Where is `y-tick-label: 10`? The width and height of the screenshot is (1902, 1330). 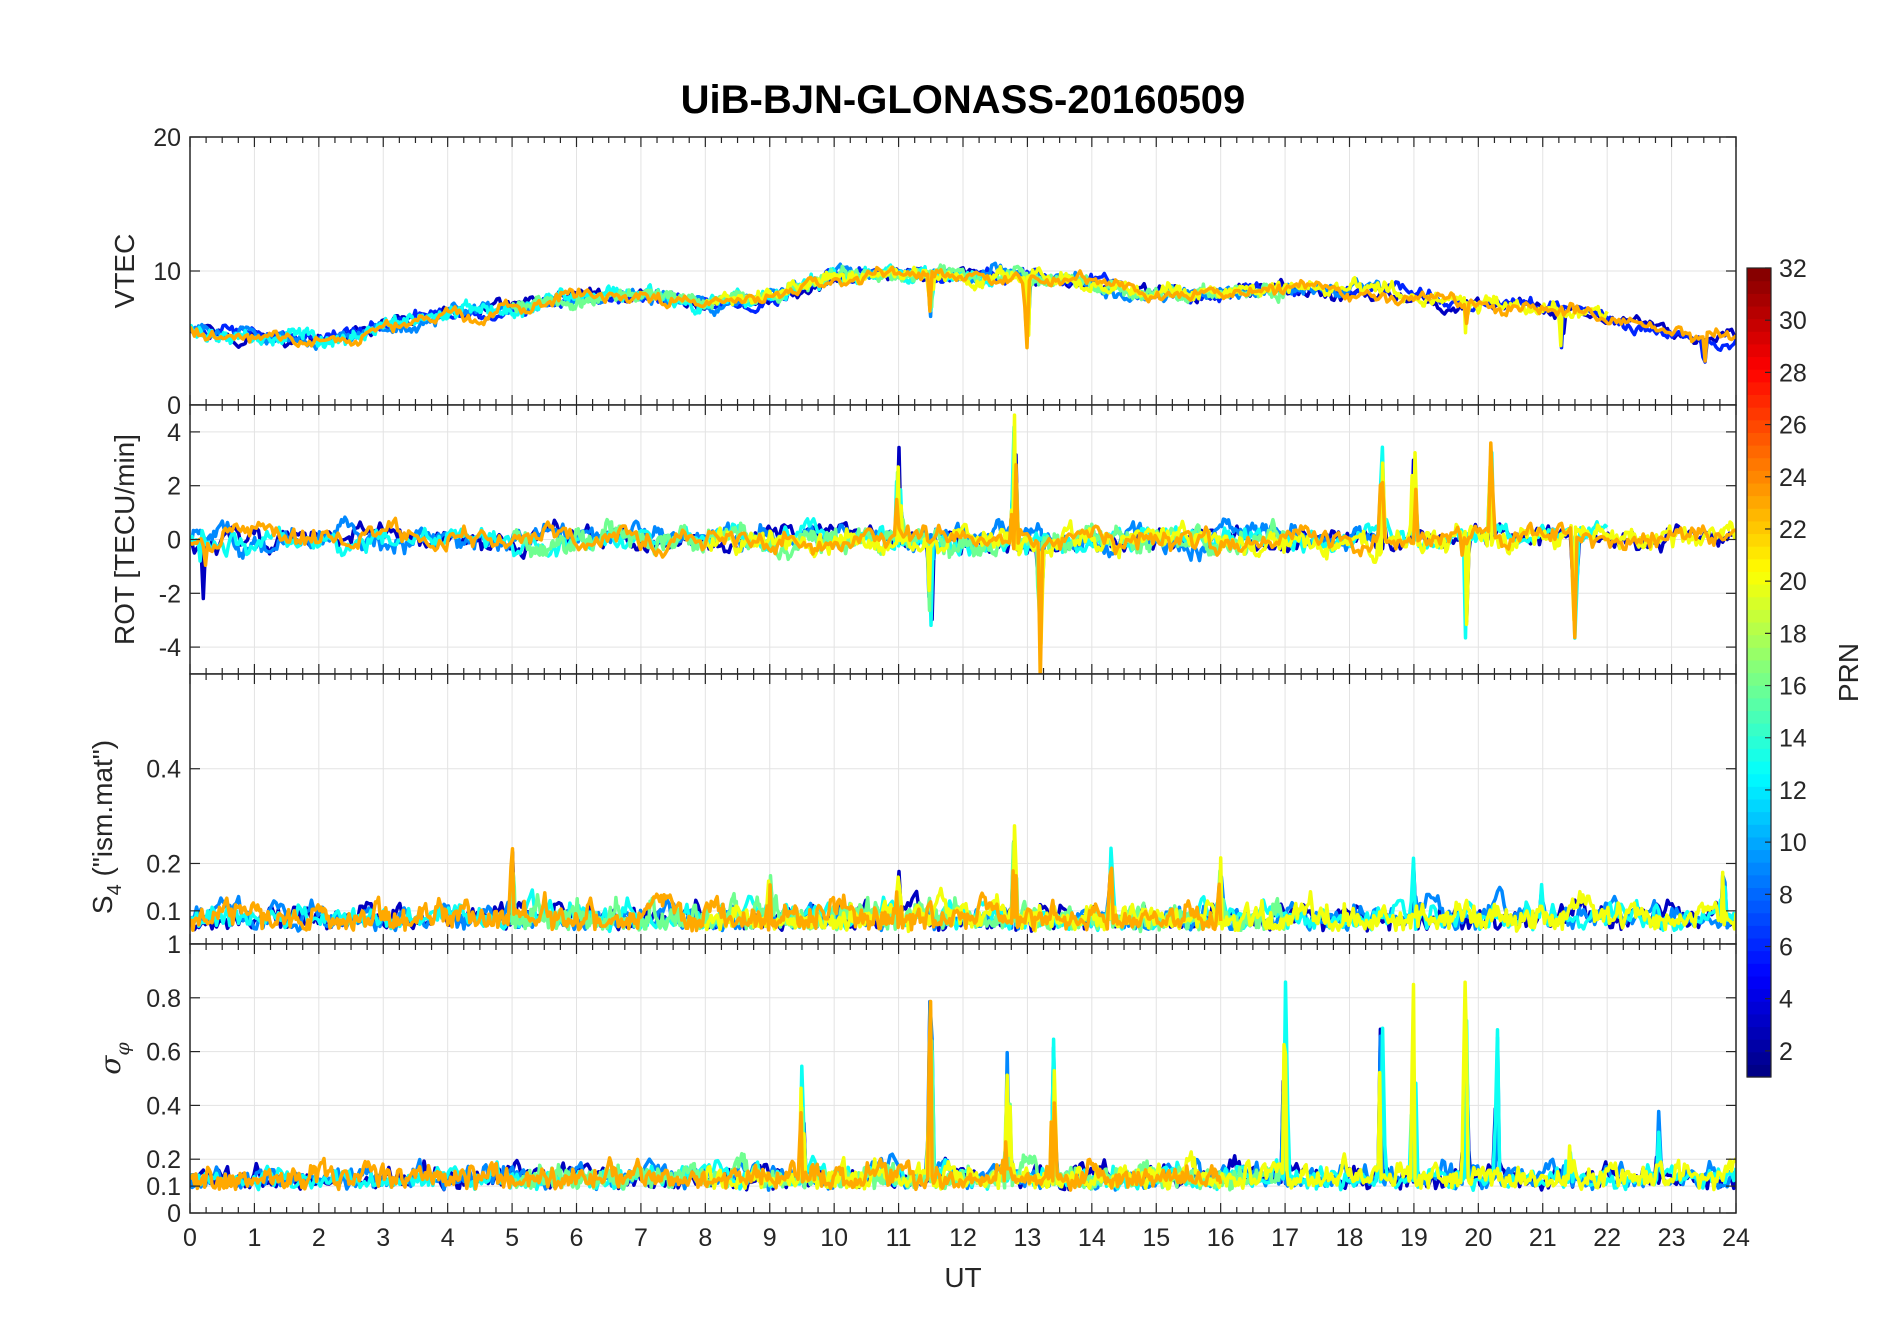 y-tick-label: 10 is located at coordinates (167, 272).